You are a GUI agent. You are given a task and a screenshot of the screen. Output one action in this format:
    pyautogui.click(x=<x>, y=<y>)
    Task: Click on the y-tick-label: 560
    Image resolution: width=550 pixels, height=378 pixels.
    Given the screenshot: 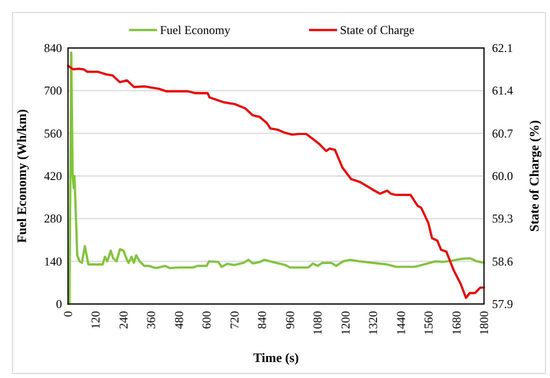 What is the action you would take?
    pyautogui.click(x=53, y=133)
    